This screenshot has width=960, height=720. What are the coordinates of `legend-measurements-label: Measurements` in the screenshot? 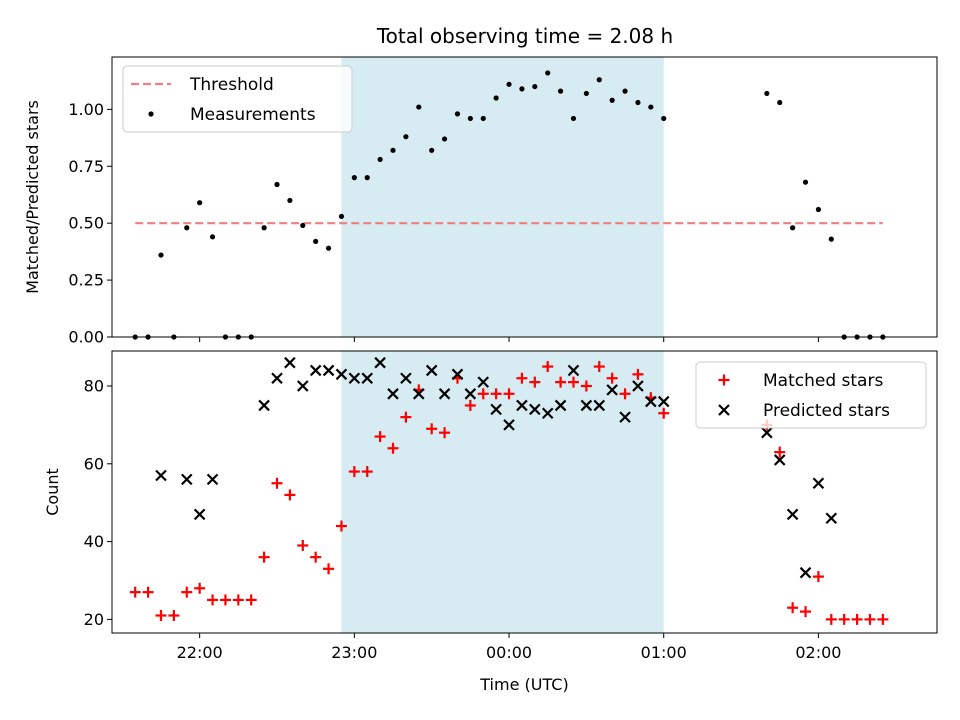 It's located at (253, 115).